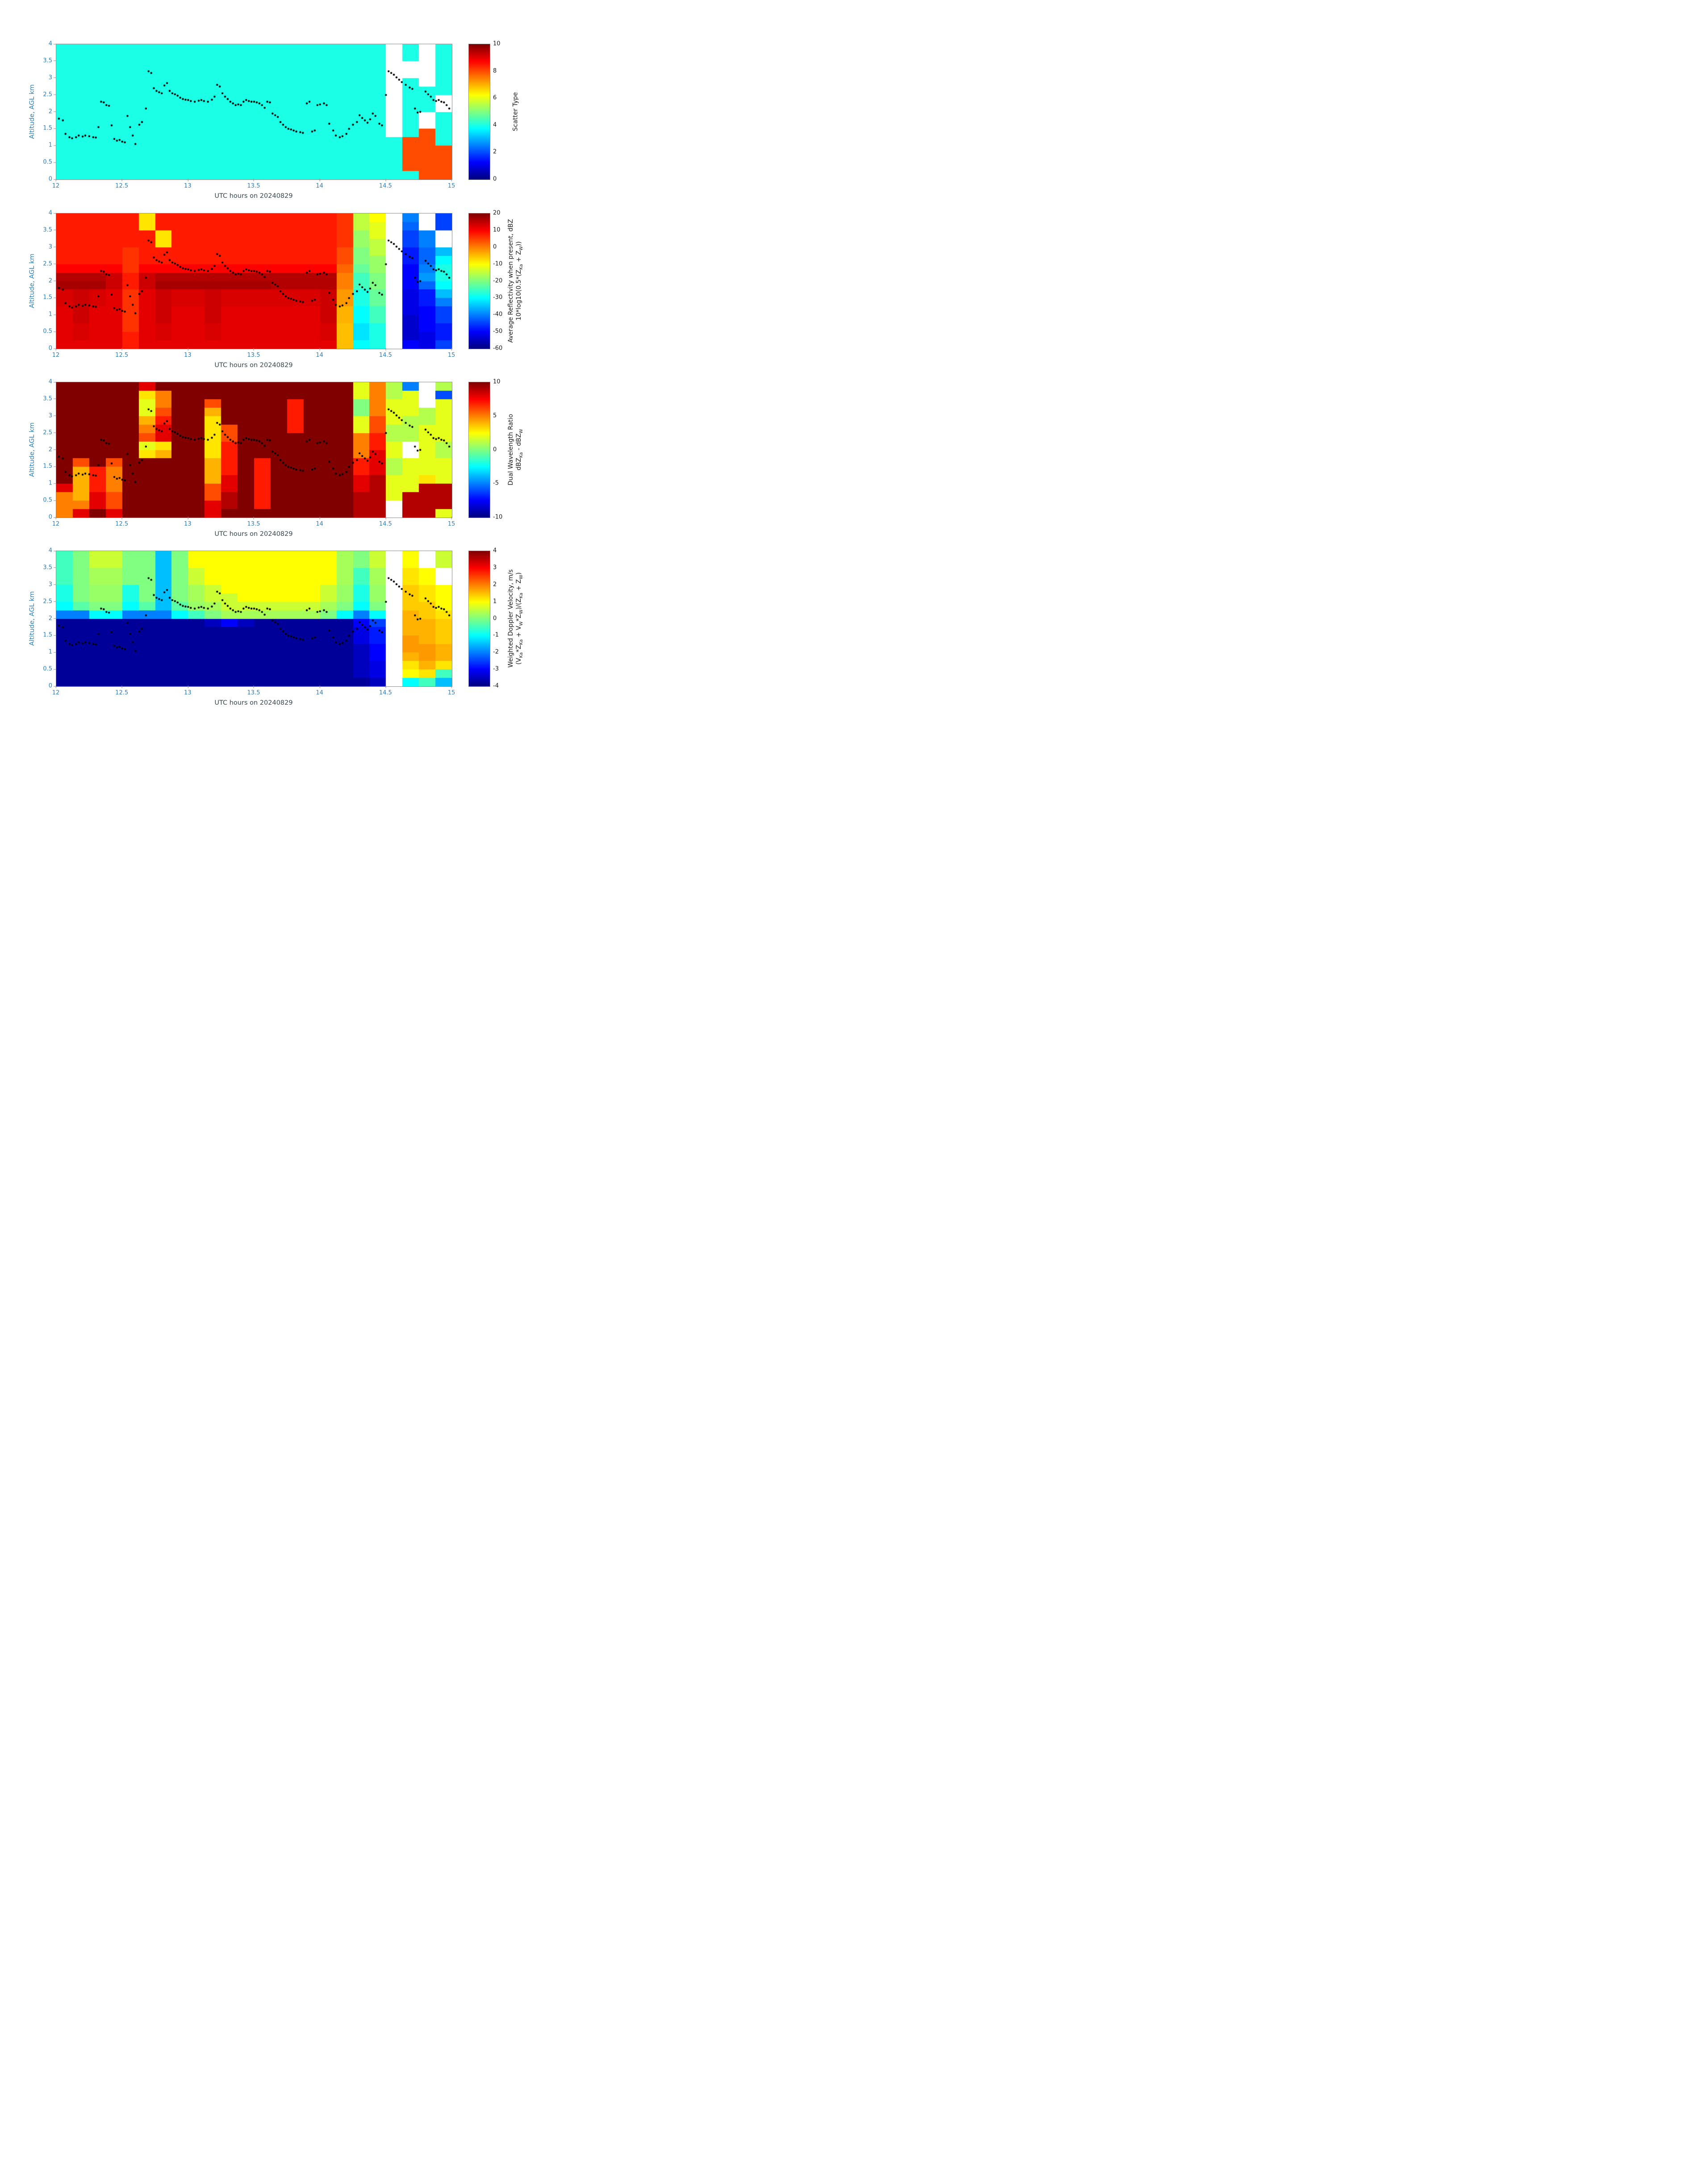 This screenshot has height=2177, width=1708. I want to click on c-tick-label: -30, so click(498, 297).